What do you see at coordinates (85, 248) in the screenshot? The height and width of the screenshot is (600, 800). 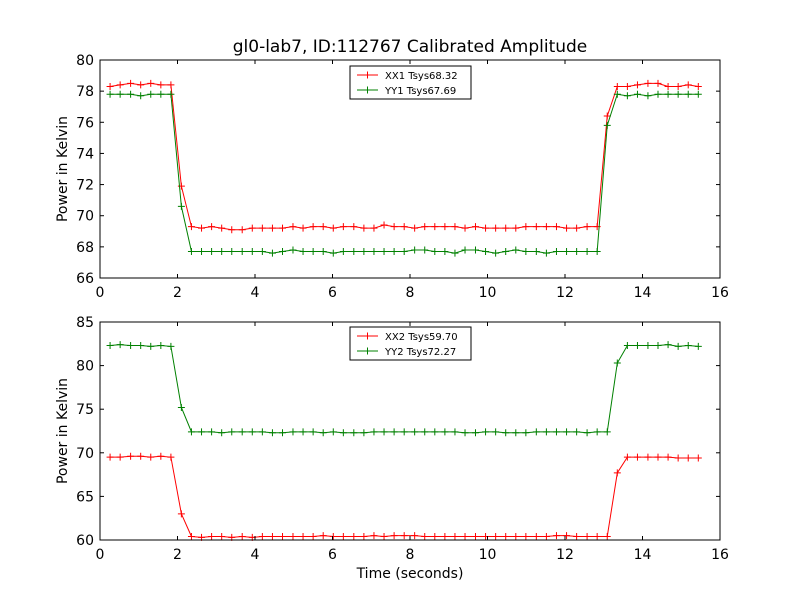 I see `y-tick-label: 68` at bounding box center [85, 248].